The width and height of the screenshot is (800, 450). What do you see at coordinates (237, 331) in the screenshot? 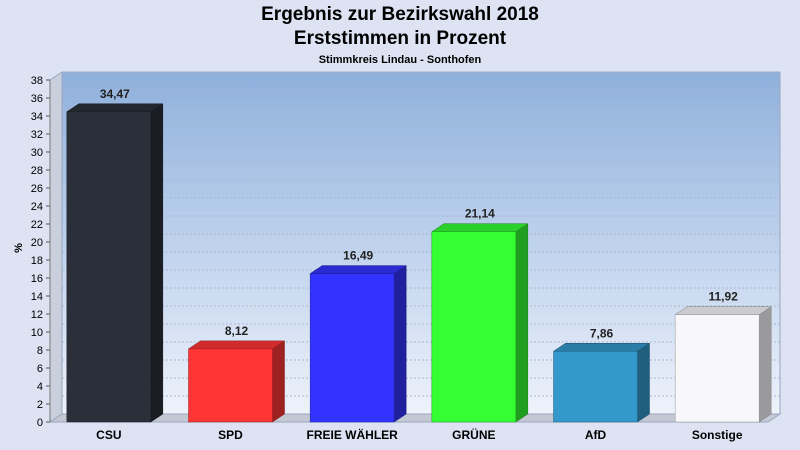
I see `value-label: 8,12` at bounding box center [237, 331].